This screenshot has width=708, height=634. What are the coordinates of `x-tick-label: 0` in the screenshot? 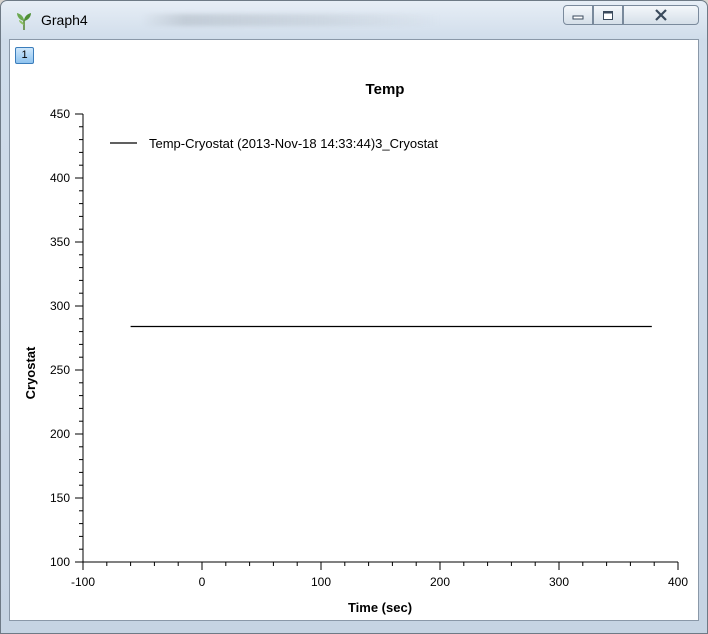 It's located at (202, 582).